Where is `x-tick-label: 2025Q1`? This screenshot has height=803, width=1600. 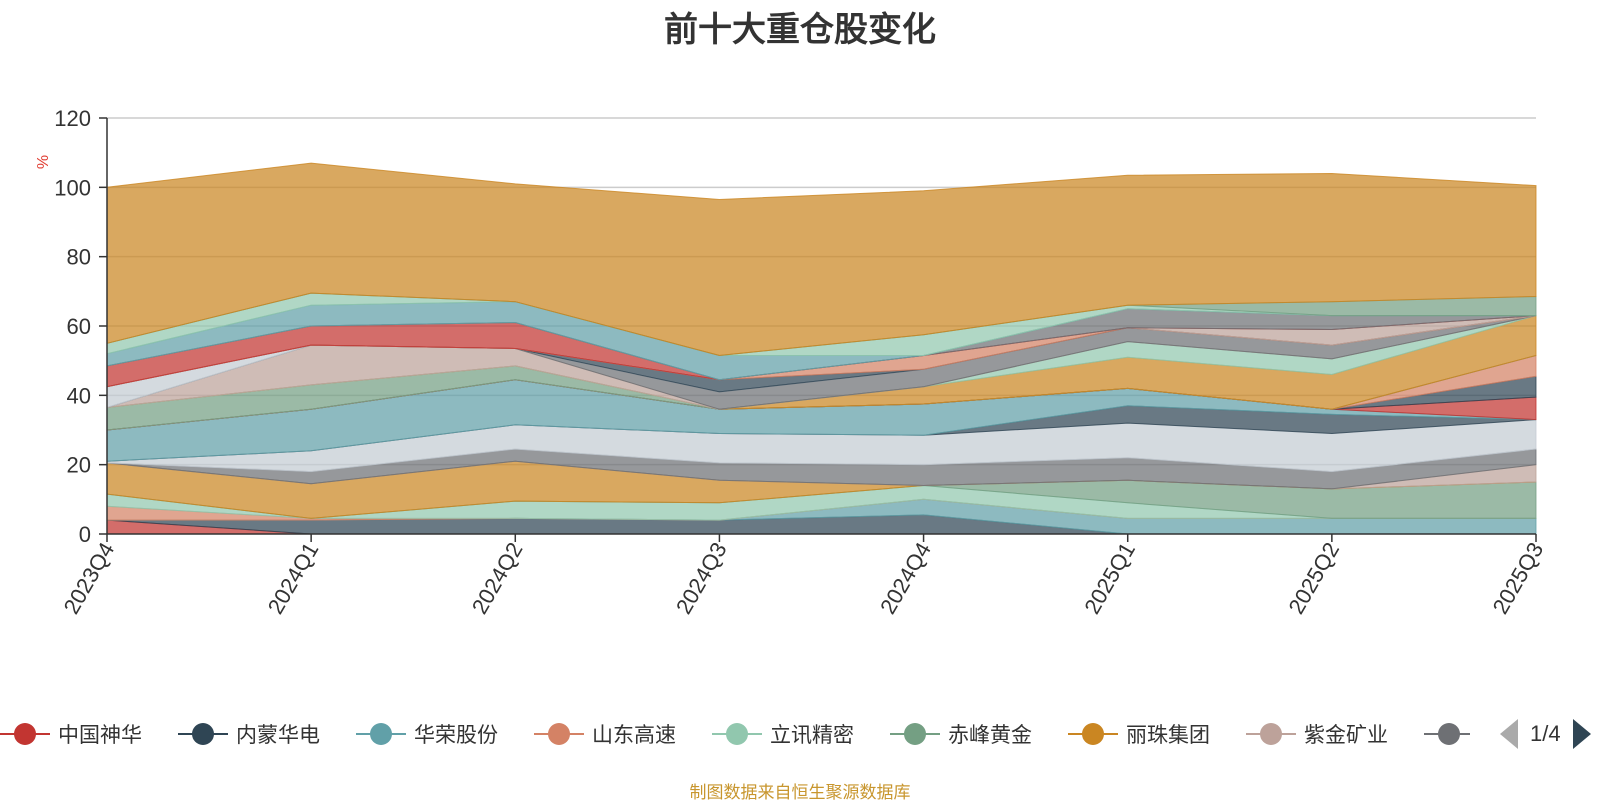
x-tick-label: 2025Q1 is located at coordinates (1109, 578).